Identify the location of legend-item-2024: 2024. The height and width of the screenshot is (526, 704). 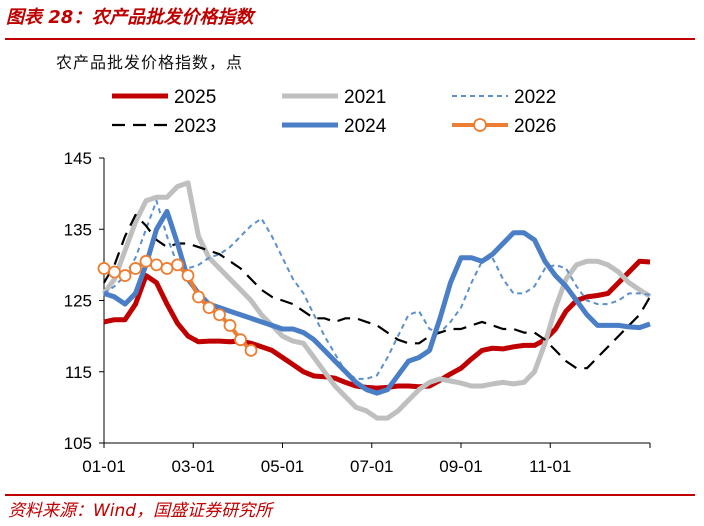
(334, 126).